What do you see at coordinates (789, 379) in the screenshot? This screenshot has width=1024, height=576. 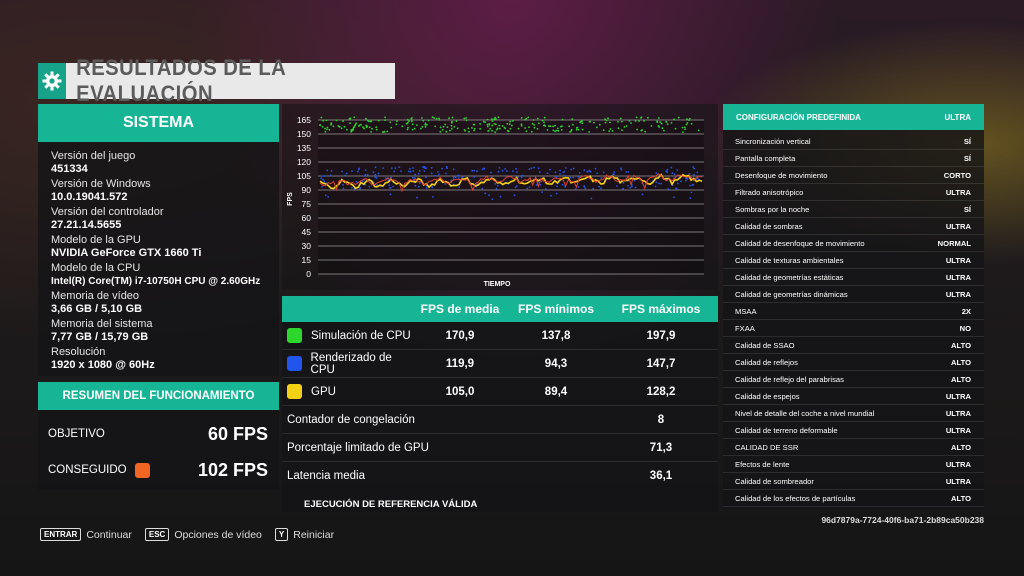 I see `setting-label: Calidad de reflejo del parabrisas` at bounding box center [789, 379].